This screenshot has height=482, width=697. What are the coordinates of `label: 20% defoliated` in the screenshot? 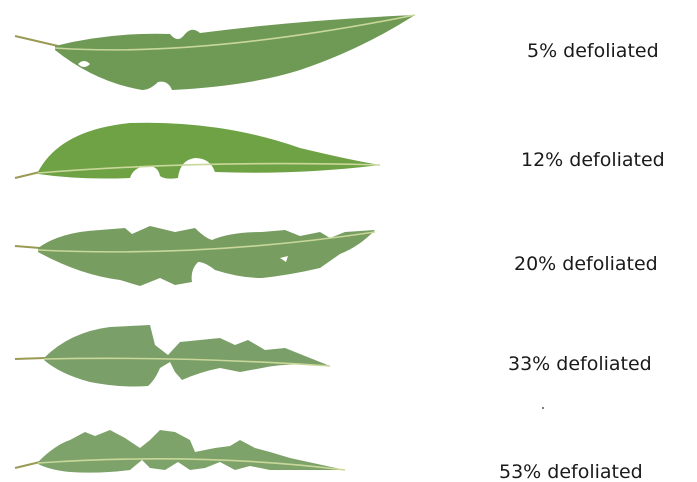 It's located at (586, 264).